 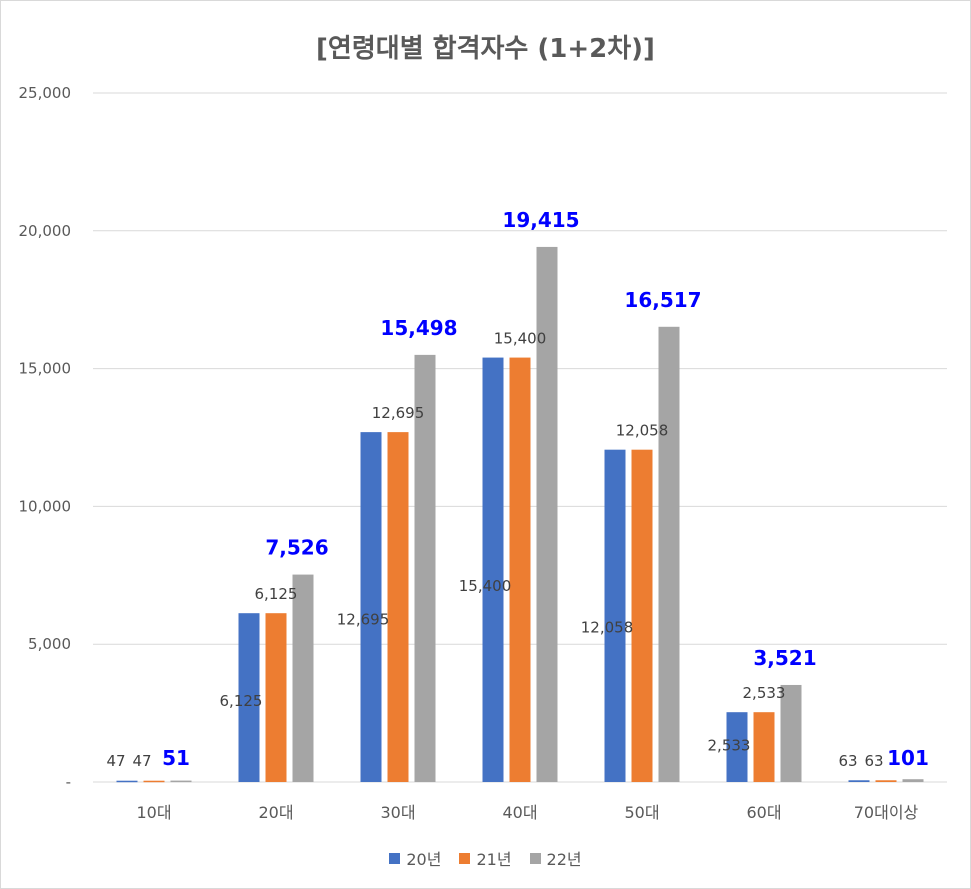 What do you see at coordinates (49, 644) in the screenshot?
I see `y-tick-label: 5,000` at bounding box center [49, 644].